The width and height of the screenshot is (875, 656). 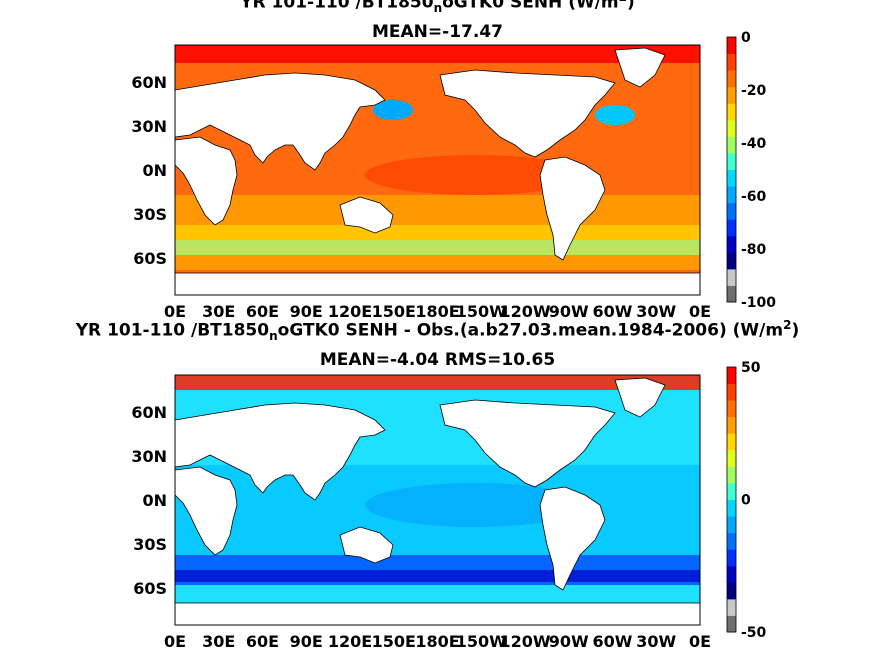 What do you see at coordinates (172, 330) in the screenshot?
I see `panel2-title-main: YR 101-110 /BT1850` at bounding box center [172, 330].